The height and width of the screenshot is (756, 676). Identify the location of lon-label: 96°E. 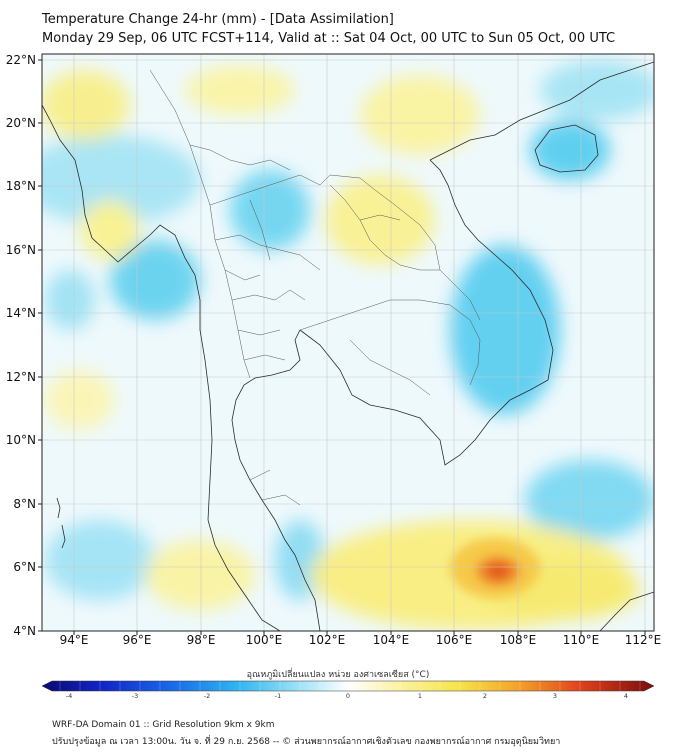
(137, 640).